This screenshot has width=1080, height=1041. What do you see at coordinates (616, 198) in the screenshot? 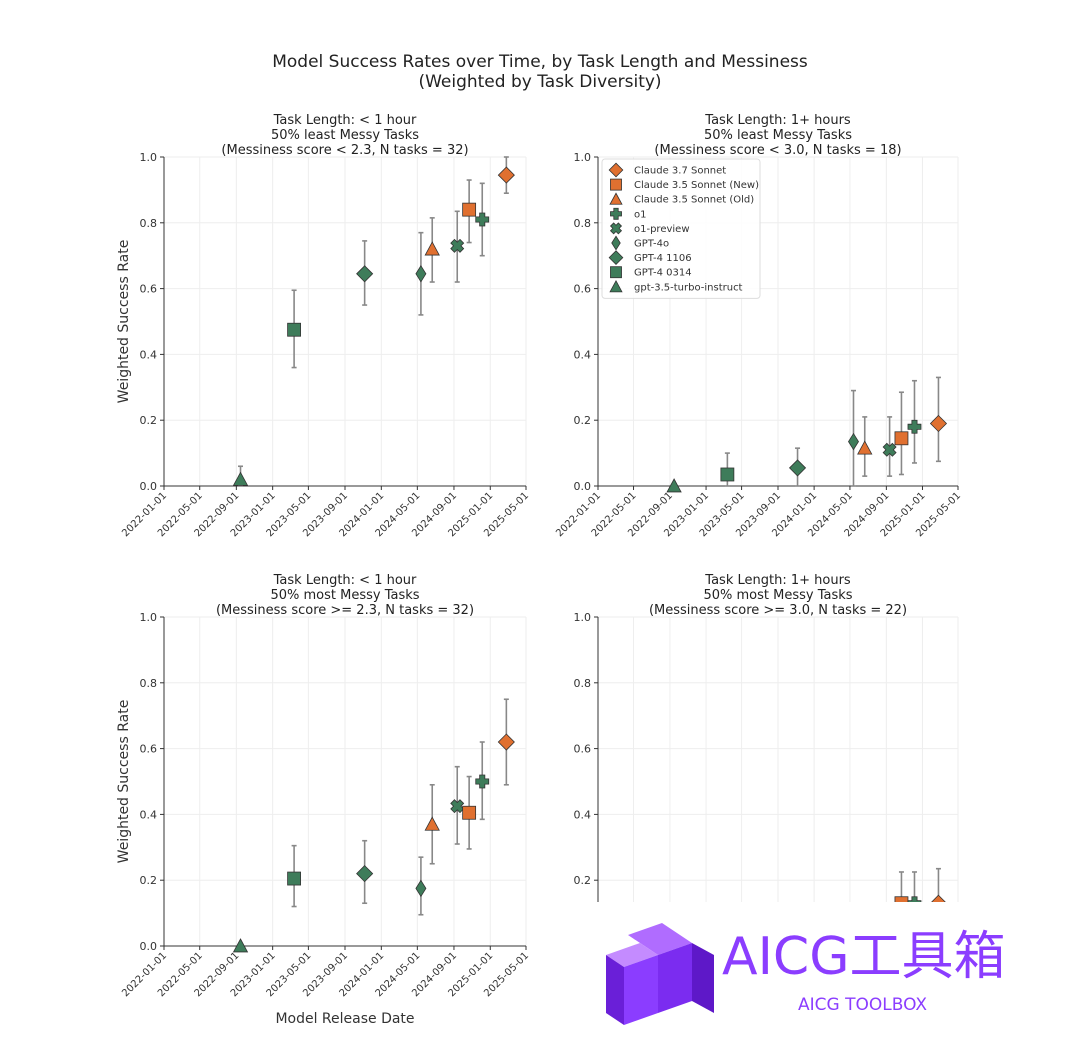
I see `legend-marker-claude-3-5-sonnet-old` at bounding box center [616, 198].